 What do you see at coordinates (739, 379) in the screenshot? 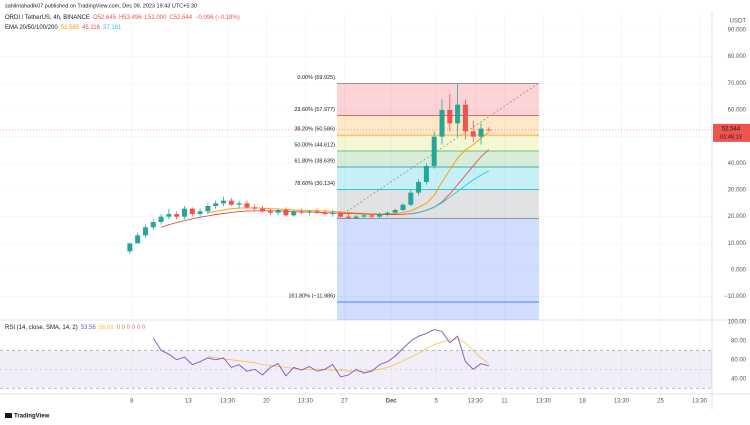
I see `rsi-tick-label: 40.00` at bounding box center [739, 379].